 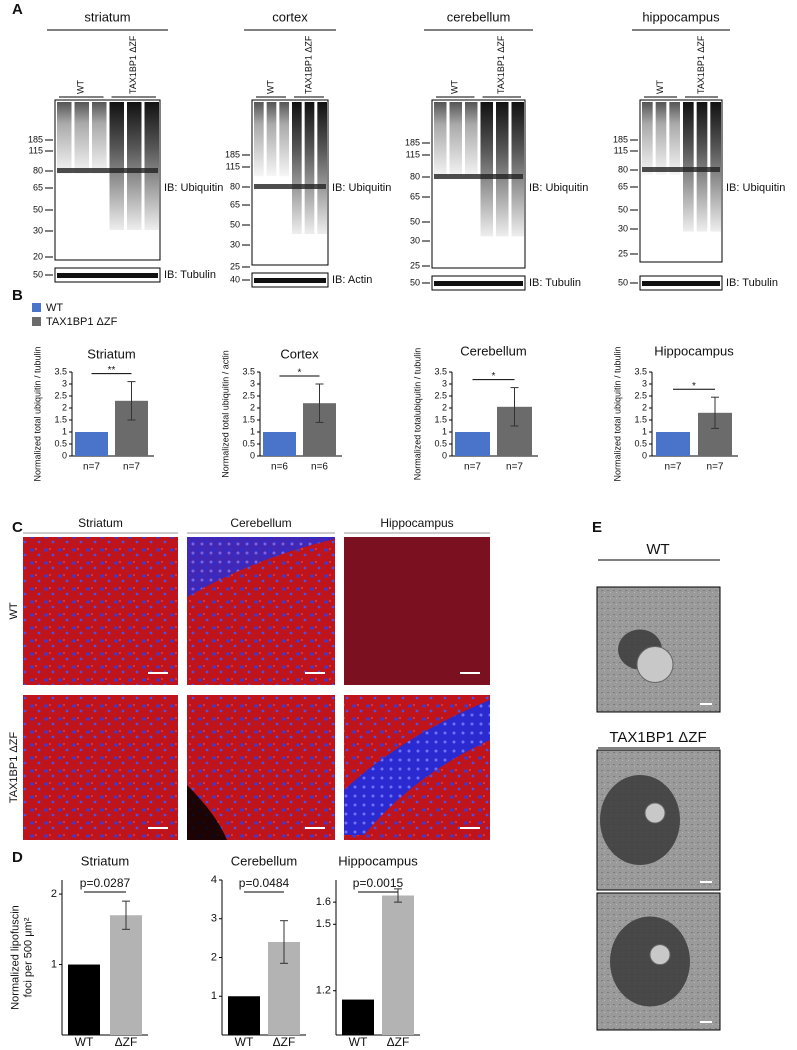 What do you see at coordinates (378, 883) in the screenshot?
I see `significance: p=0.0015` at bounding box center [378, 883].